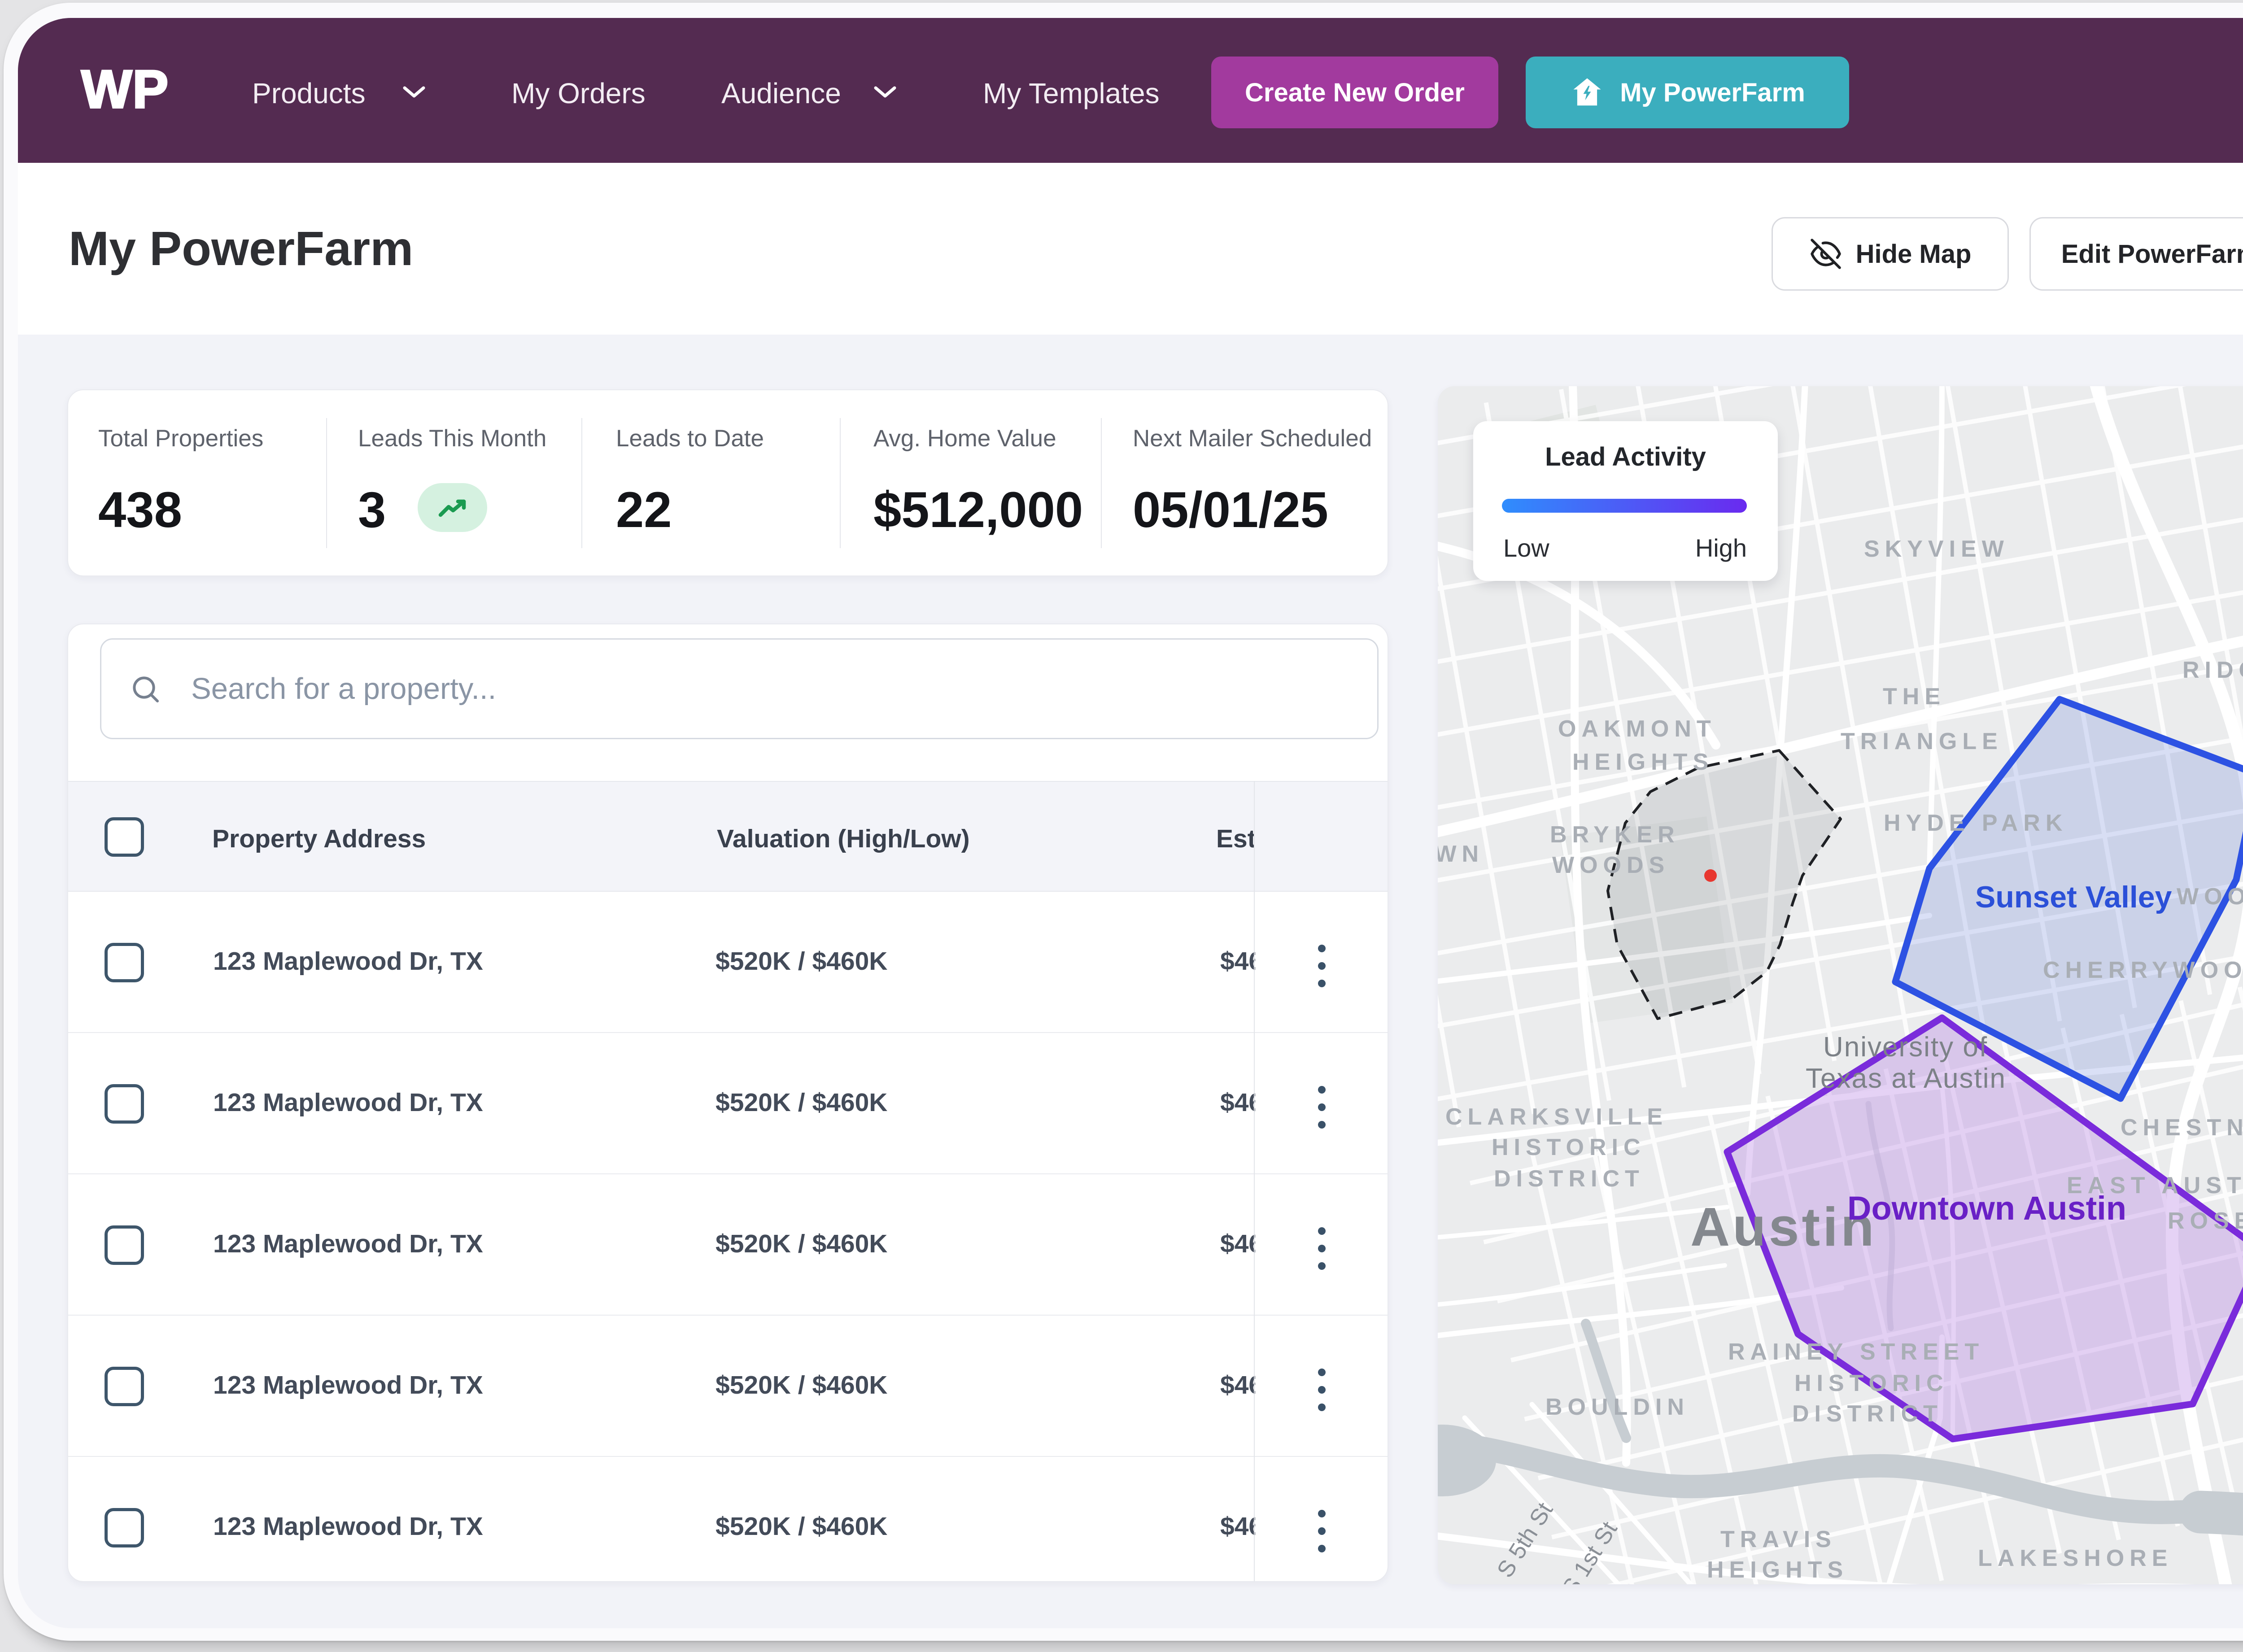 The image size is (2243, 1652). I want to click on svg-text: SKYVIEW, so click(1936, 549).